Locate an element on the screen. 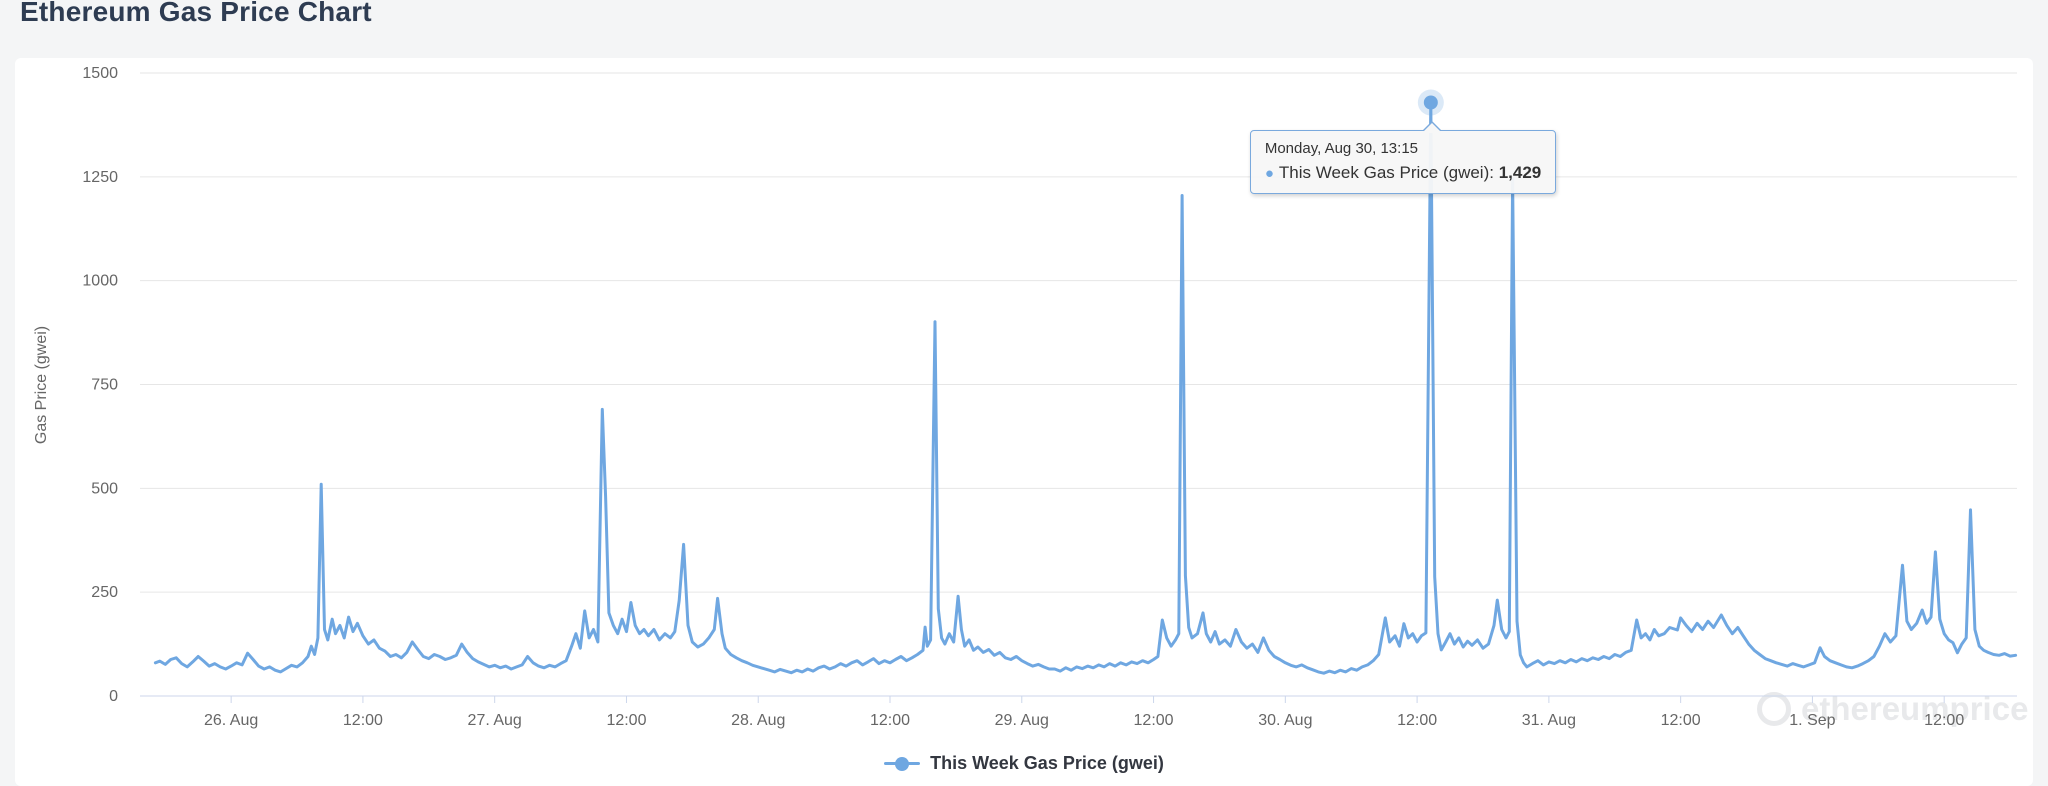 The image size is (2048, 786). ethereumprice-logo-icon is located at coordinates (1774, 709).